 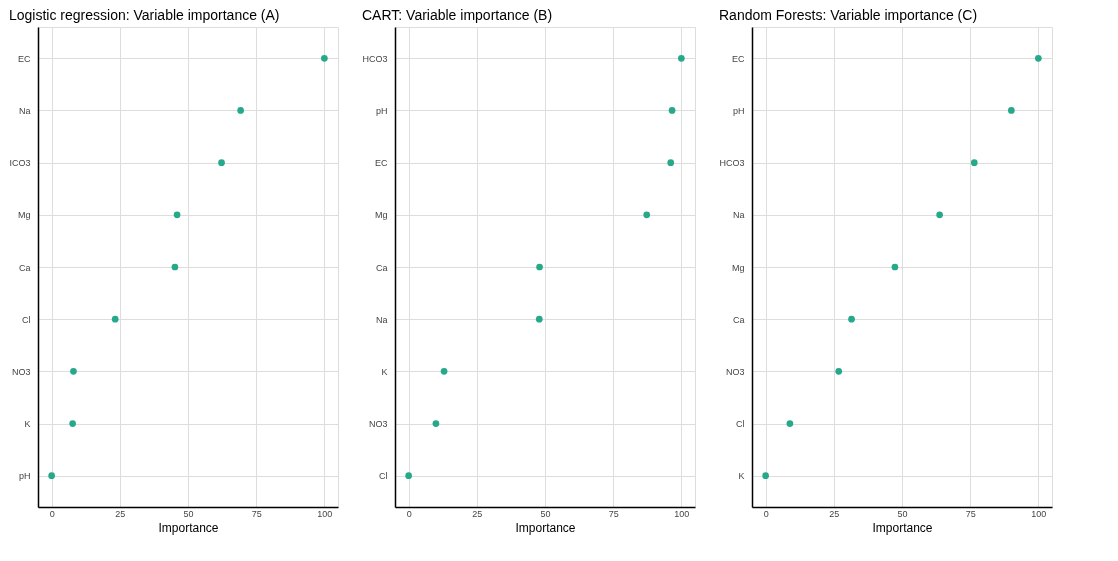 What do you see at coordinates (20, 163) in the screenshot?
I see `y-tick-label: ICO3` at bounding box center [20, 163].